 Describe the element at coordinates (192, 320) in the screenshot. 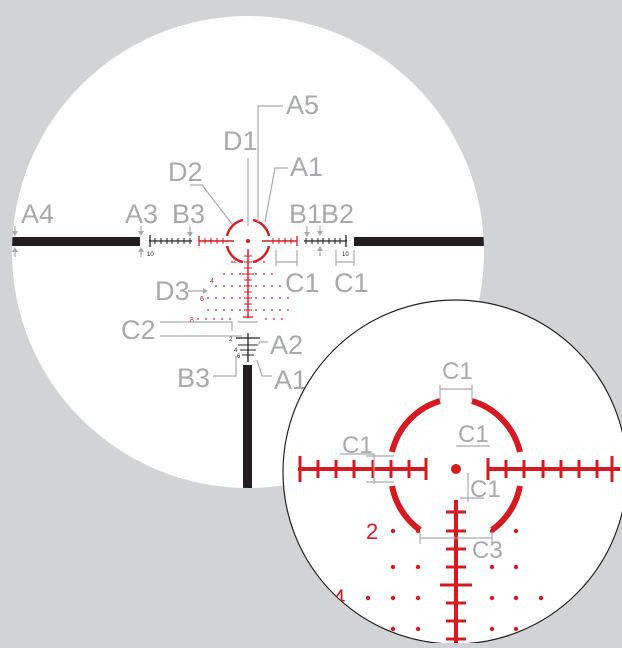

I see `main-red-8: 8` at that location.